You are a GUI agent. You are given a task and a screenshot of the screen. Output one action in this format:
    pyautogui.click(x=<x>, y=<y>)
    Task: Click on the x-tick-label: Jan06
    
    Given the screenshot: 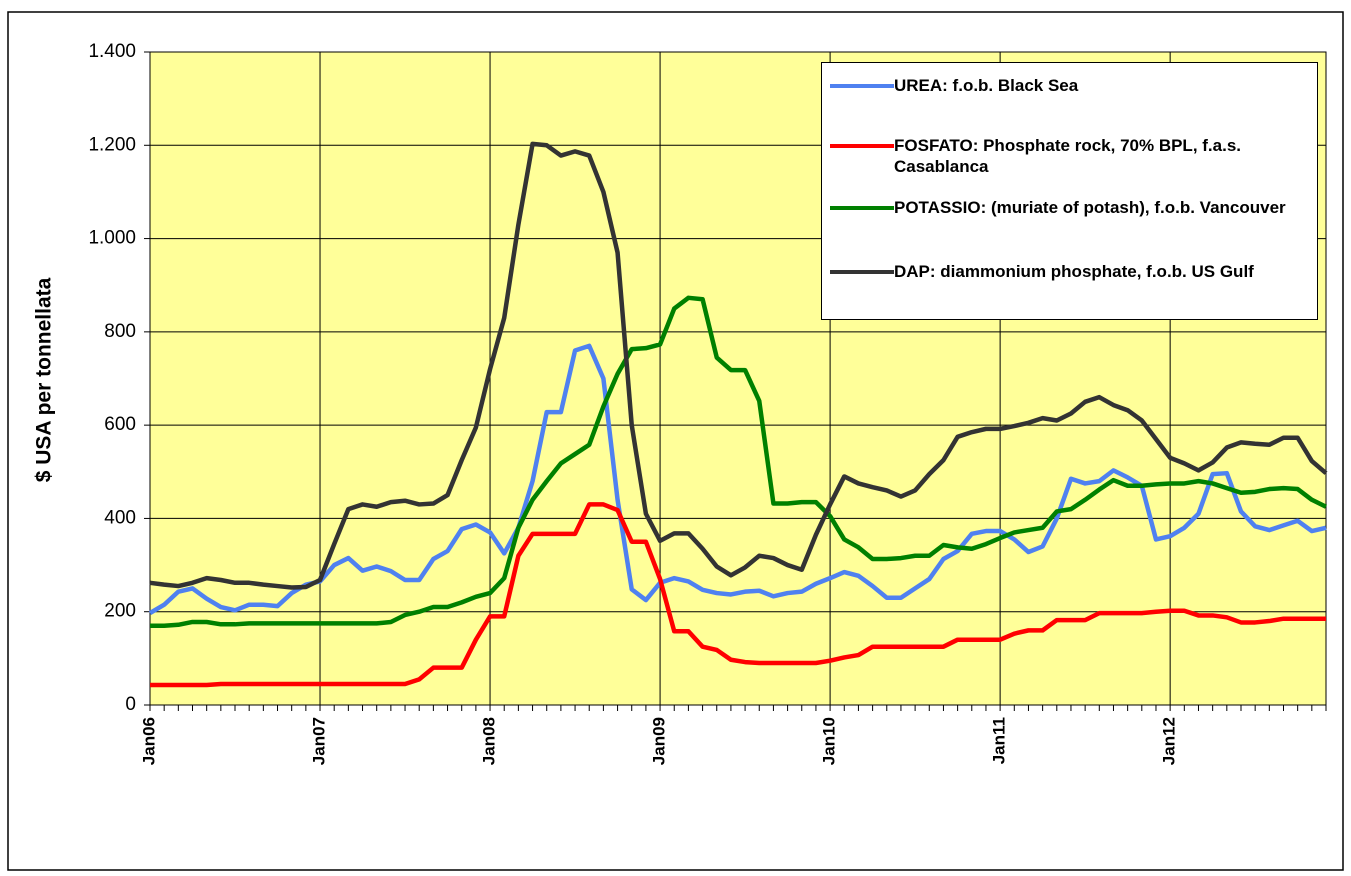 What is the action you would take?
    pyautogui.click(x=148, y=741)
    